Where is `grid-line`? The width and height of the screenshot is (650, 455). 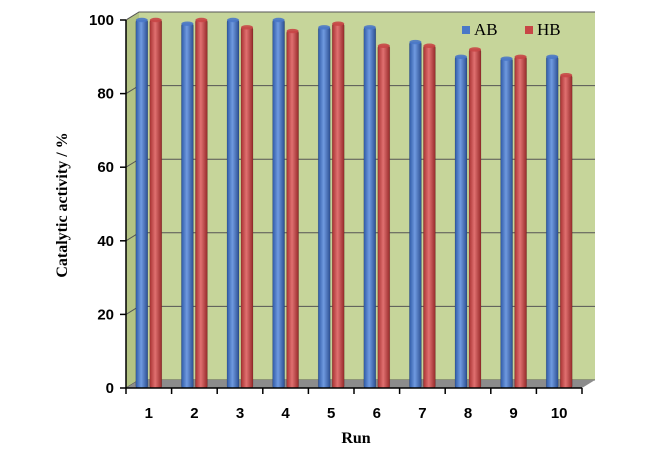
grid-line is located at coordinates (360, 16).